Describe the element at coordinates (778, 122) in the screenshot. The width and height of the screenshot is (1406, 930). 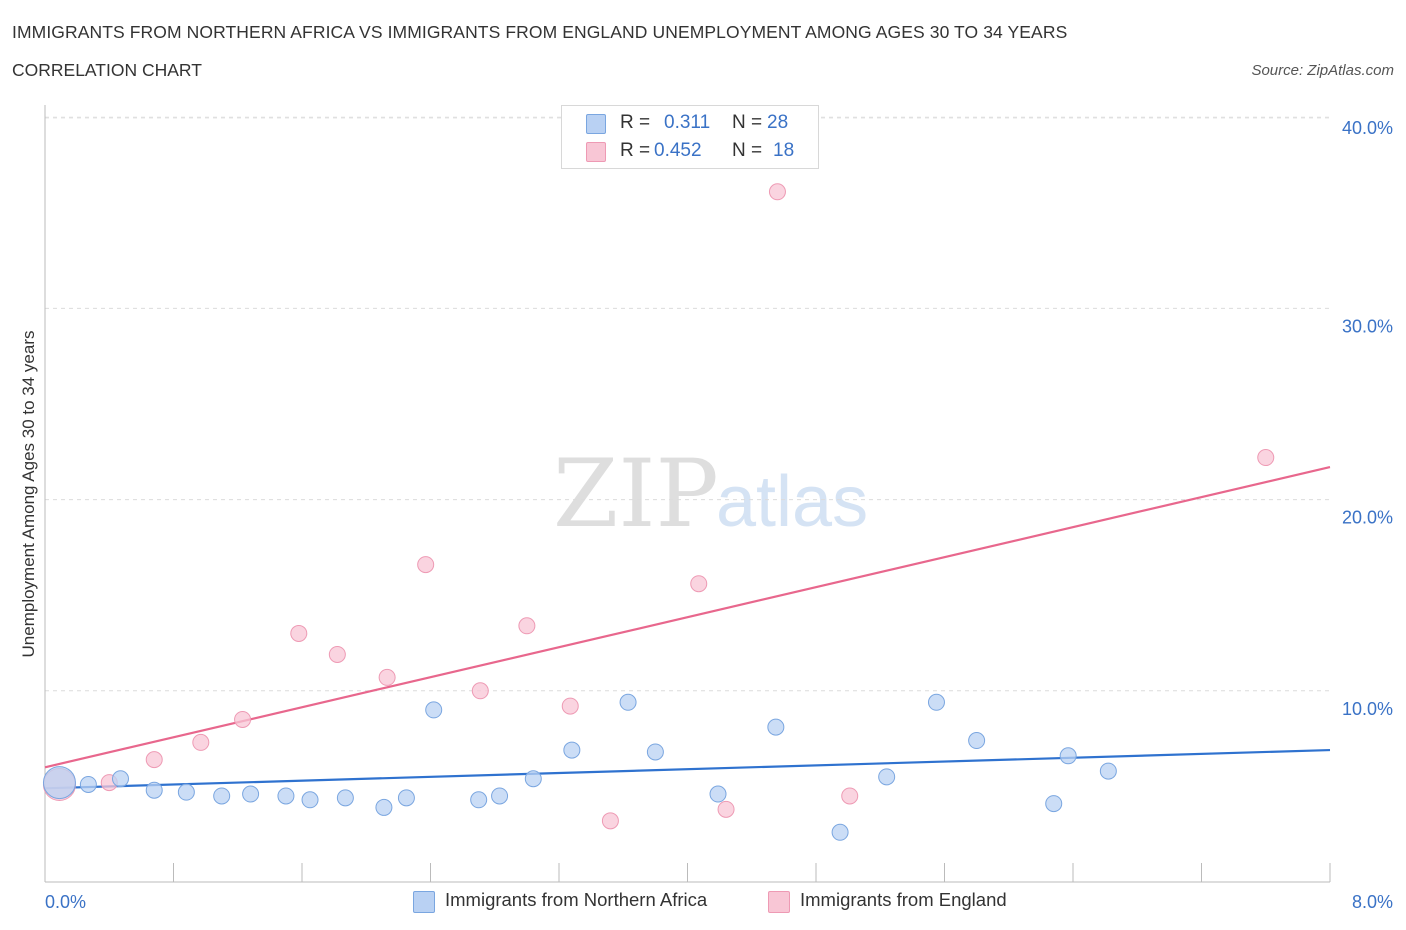
I see `n-value: 28` at that location.